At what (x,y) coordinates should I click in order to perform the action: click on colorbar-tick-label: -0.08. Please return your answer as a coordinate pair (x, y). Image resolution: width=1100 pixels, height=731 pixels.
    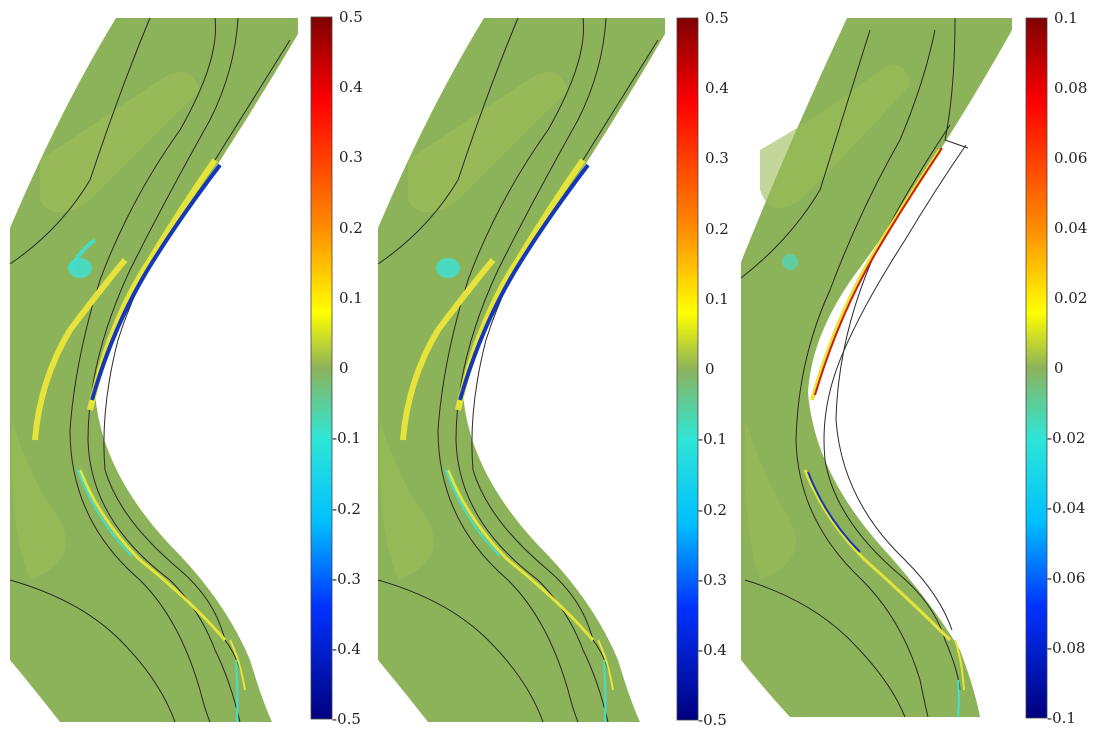
    Looking at the image, I should click on (1066, 648).